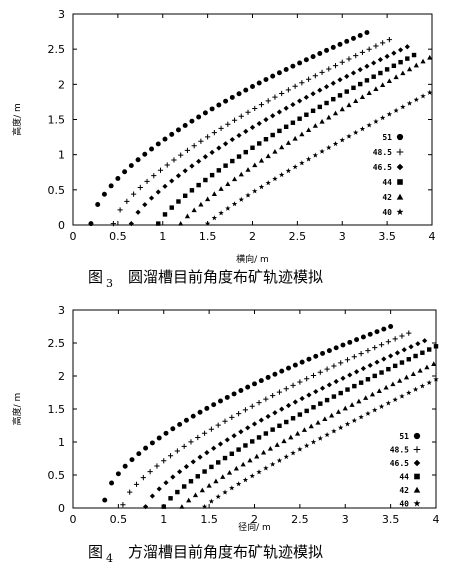 The width and height of the screenshot is (449, 570). What do you see at coordinates (57, 409) in the screenshot?
I see `y-tick-label: 1.5` at bounding box center [57, 409].